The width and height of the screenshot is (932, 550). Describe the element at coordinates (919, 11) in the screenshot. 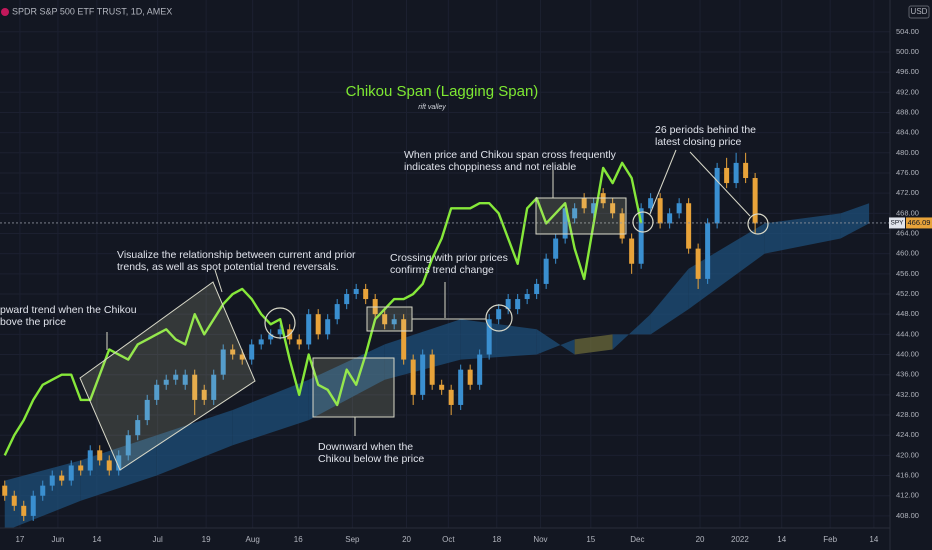

I see `currency: USD` at that location.